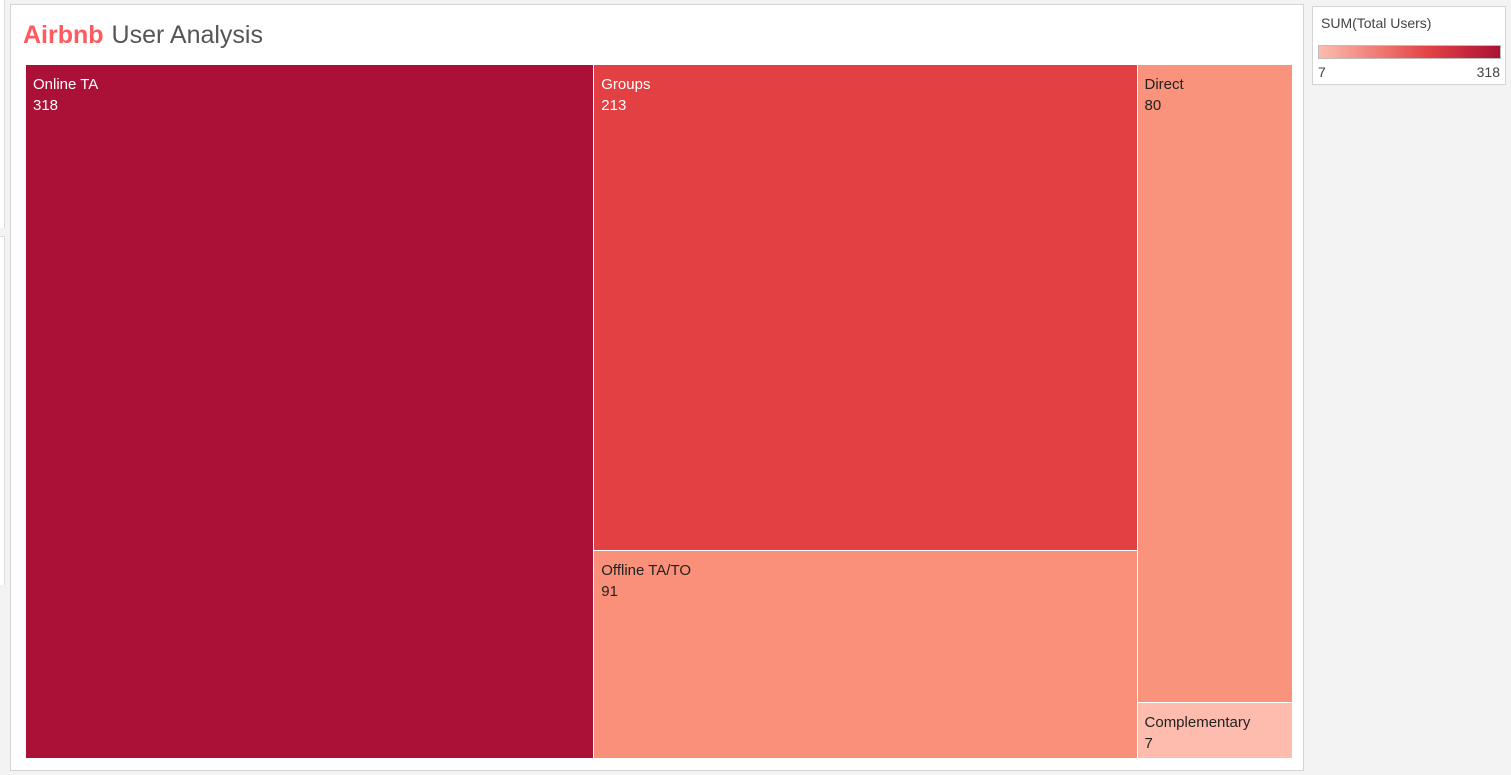  What do you see at coordinates (1488, 72) in the screenshot?
I see `legend-max-label: 318` at bounding box center [1488, 72].